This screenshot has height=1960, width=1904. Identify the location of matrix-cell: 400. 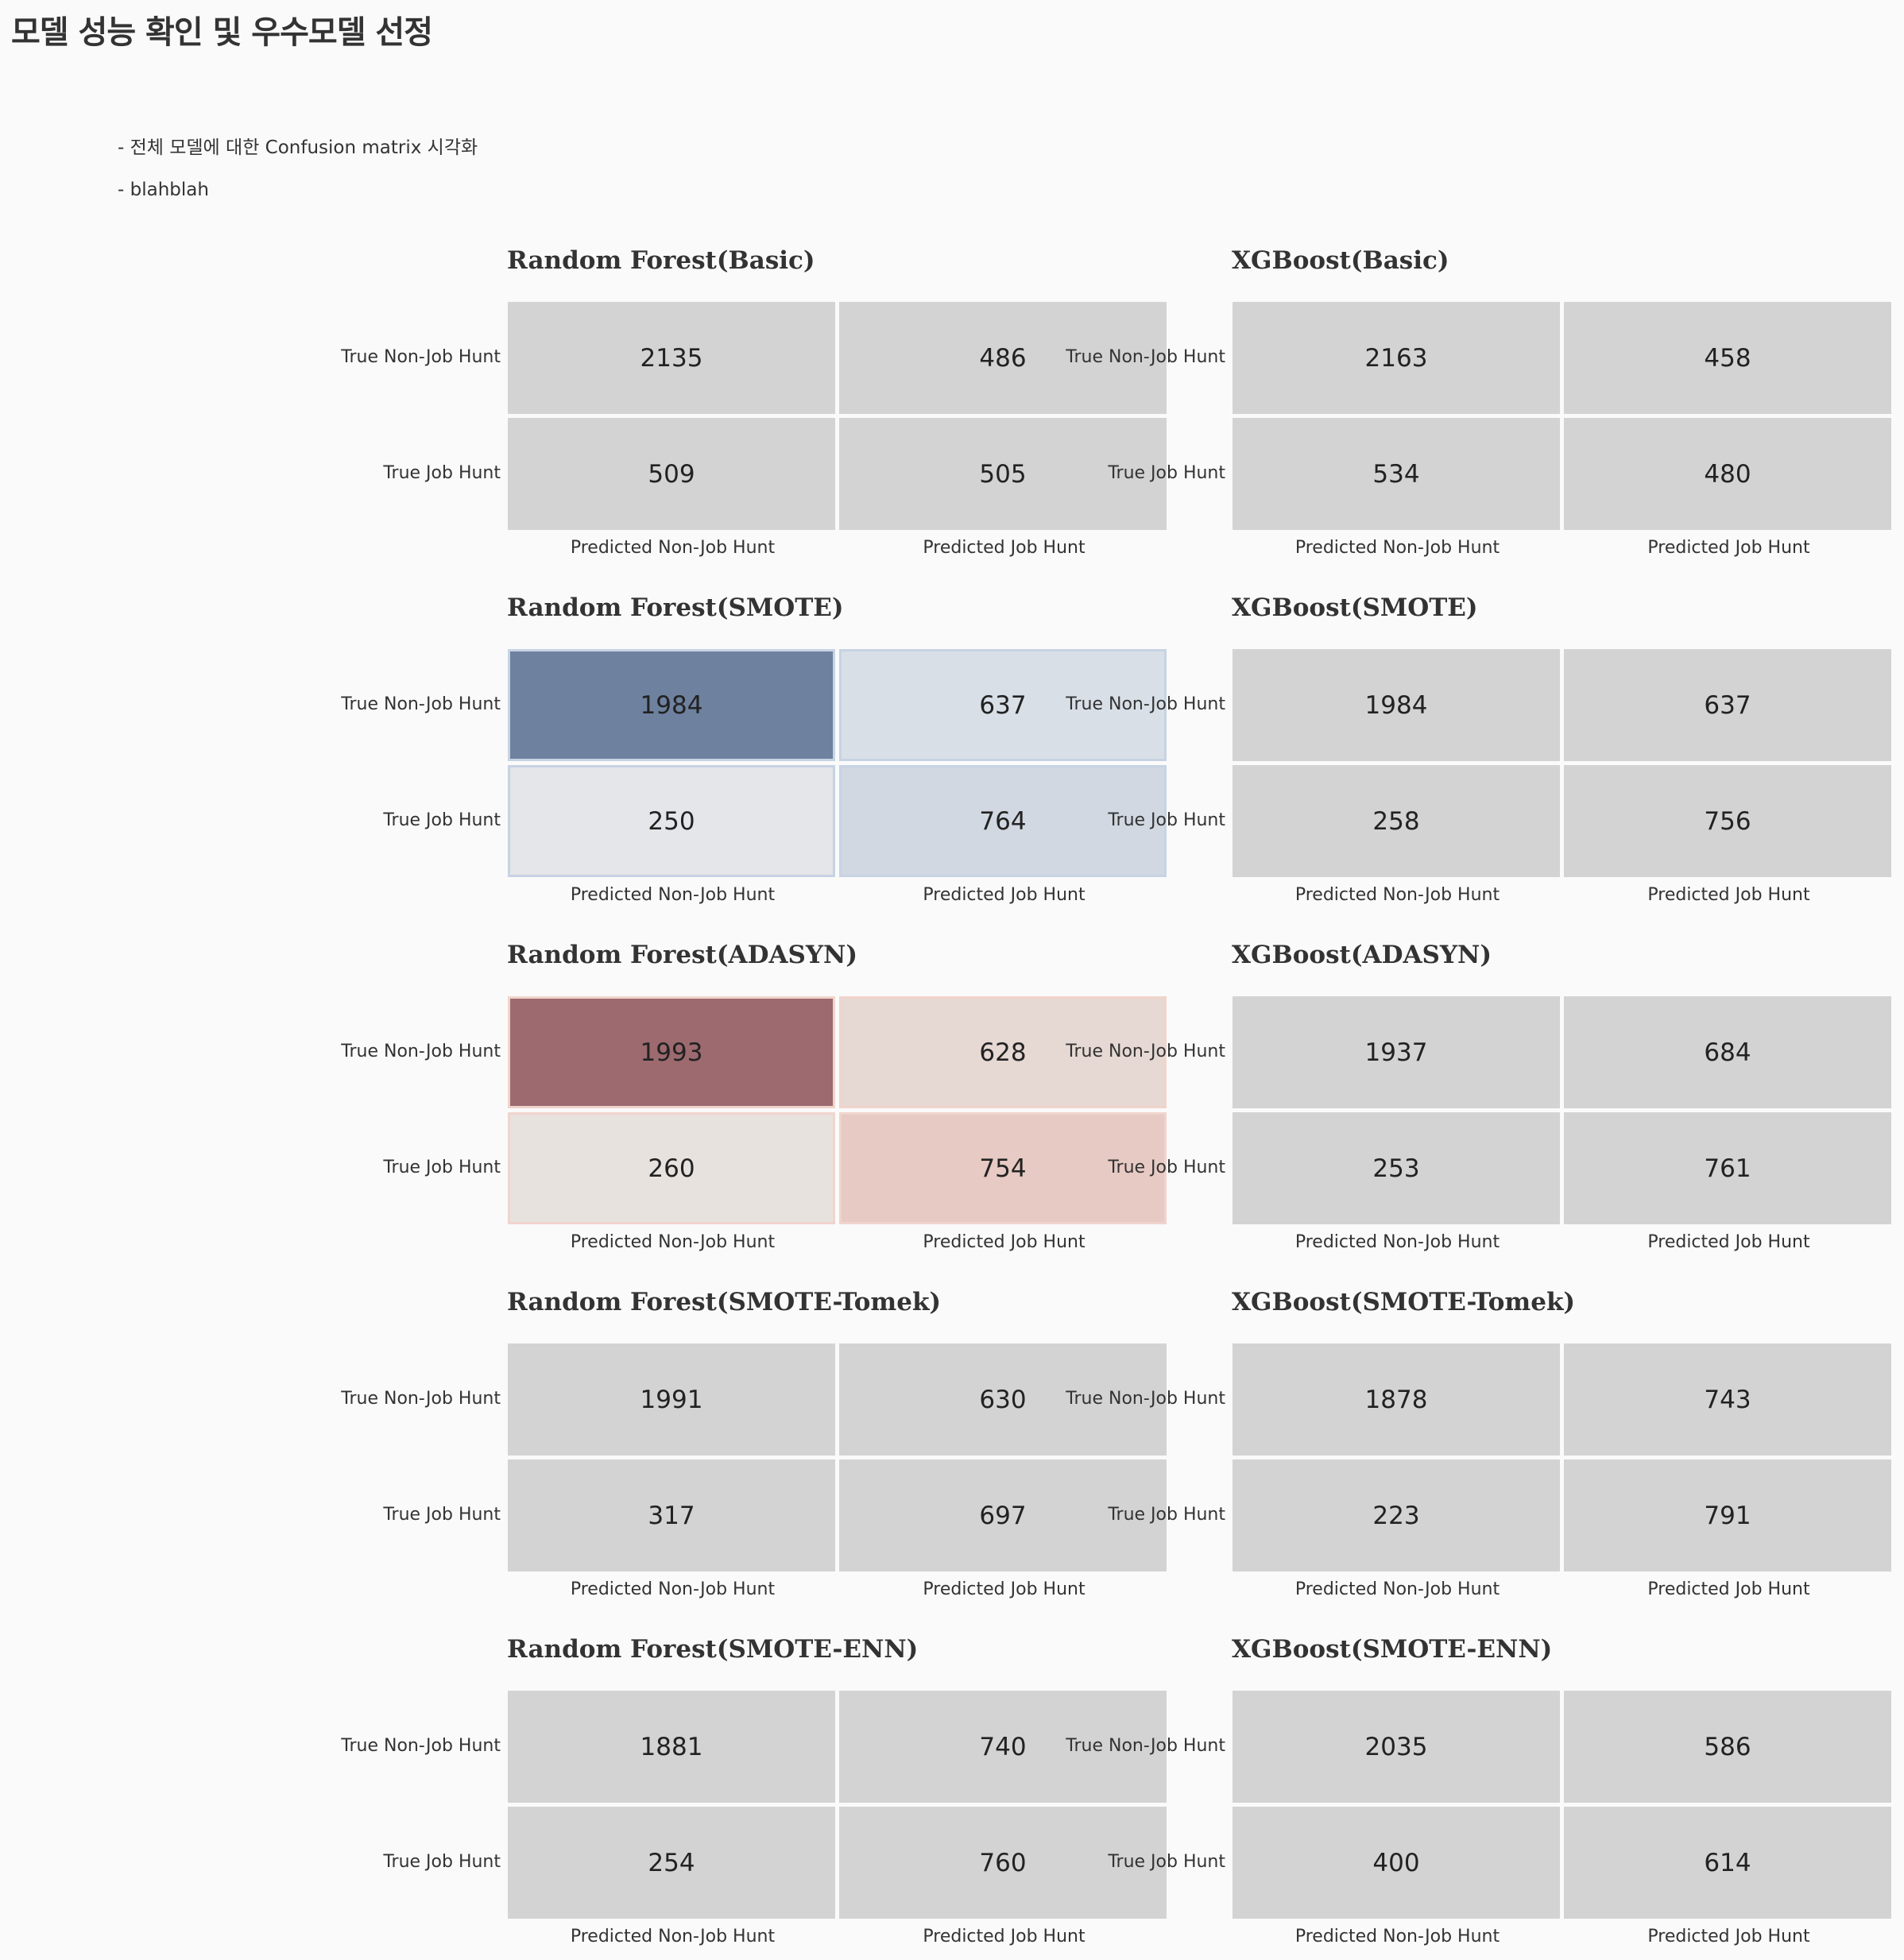
(1396, 1863).